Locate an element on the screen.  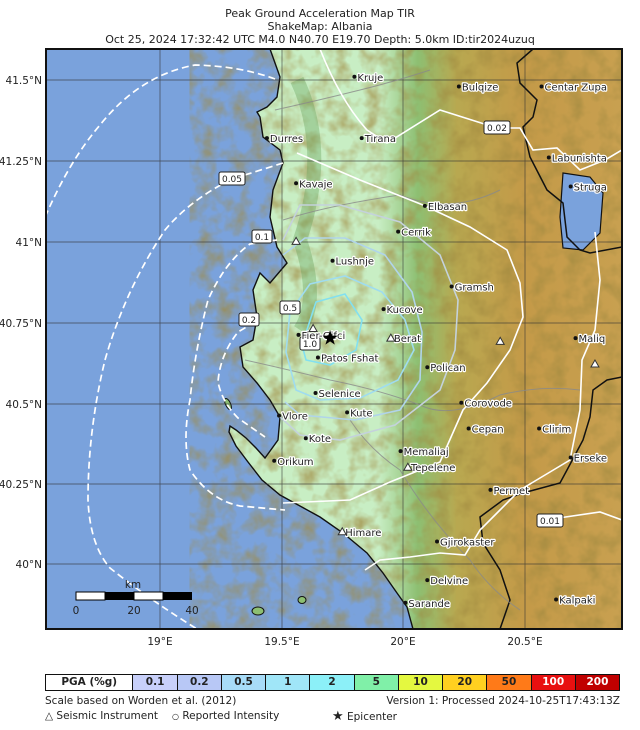
legend-instrument: △ Seismic Instrument is located at coordinates (101, 716).